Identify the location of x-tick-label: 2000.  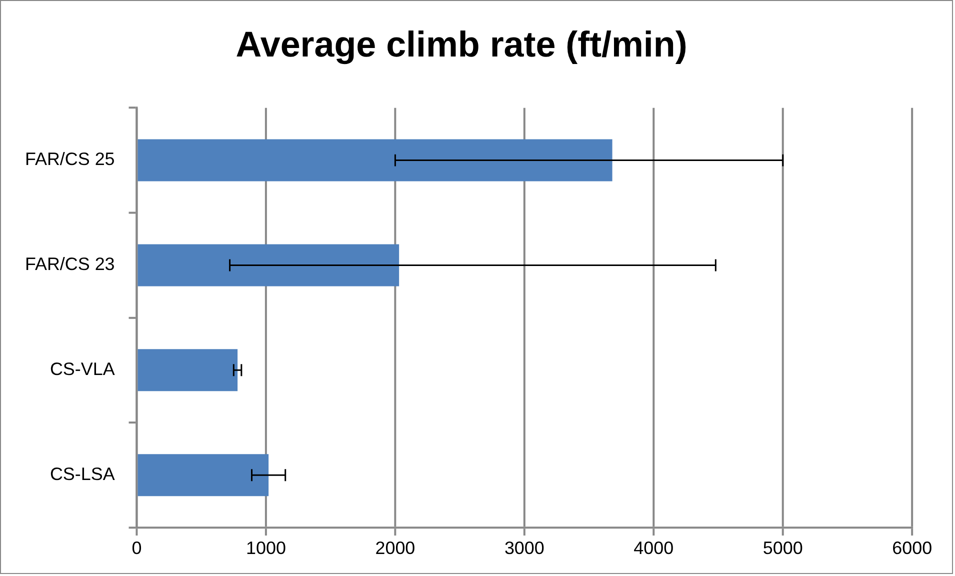
(395, 548).